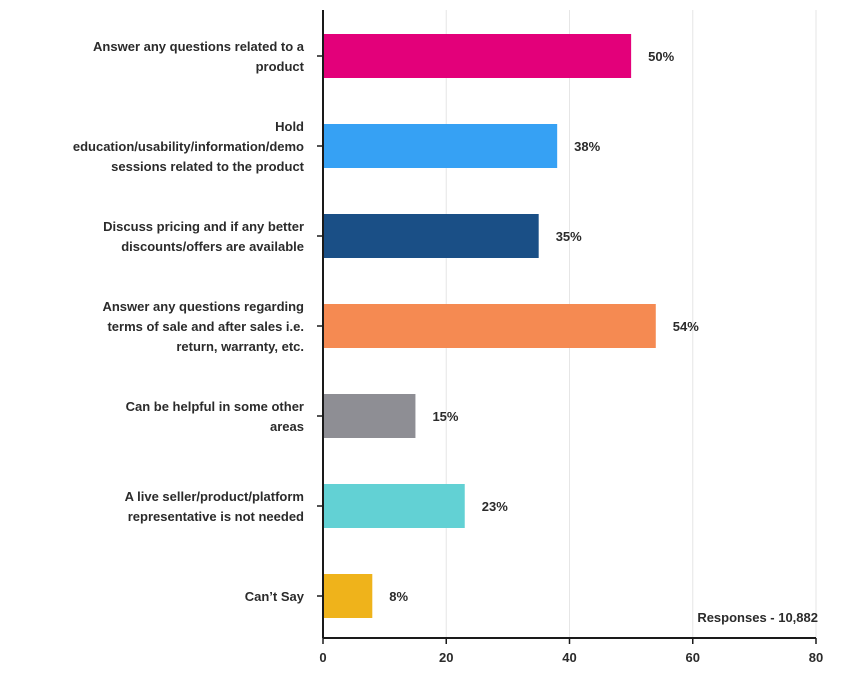  What do you see at coordinates (661, 56) in the screenshot?
I see `data-label: 50%` at bounding box center [661, 56].